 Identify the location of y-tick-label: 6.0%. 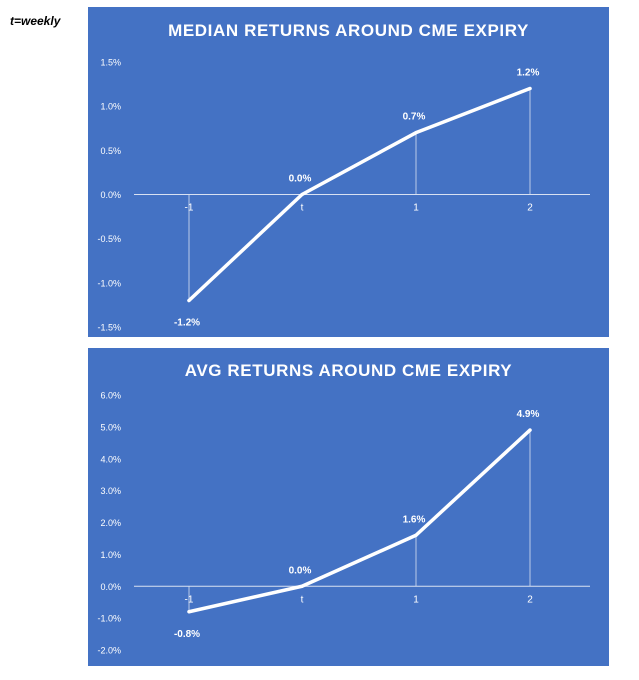
(110, 396).